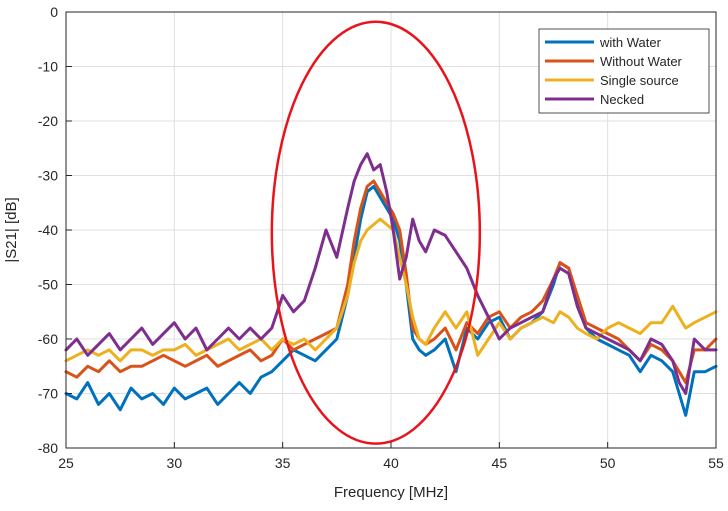 Image resolution: width=728 pixels, height=511 pixels. Describe the element at coordinates (48, 67) in the screenshot. I see `y-tick-label: -10` at that location.